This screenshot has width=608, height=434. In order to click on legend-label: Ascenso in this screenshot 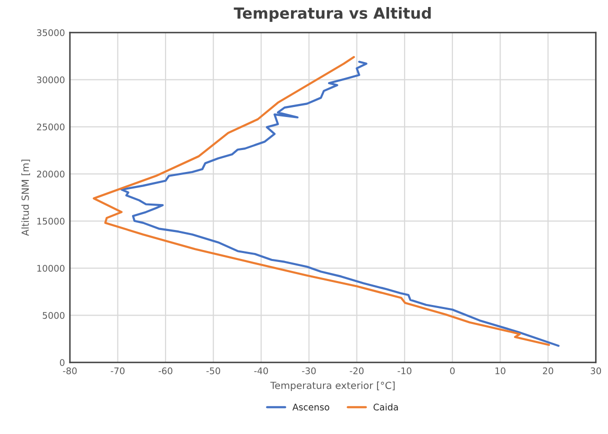, I will do `click(311, 407)`.